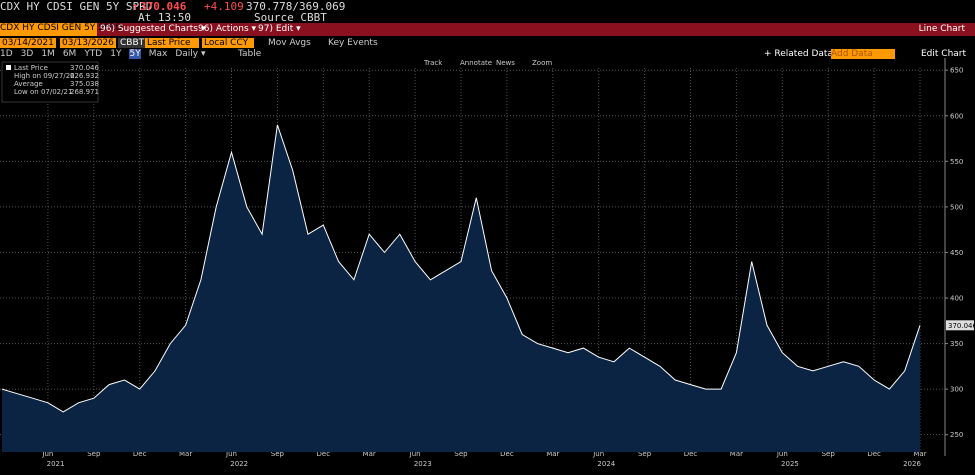 The image size is (975, 475). Describe the element at coordinates (116, 54) in the screenshot. I see `range-button: 1Y` at that location.